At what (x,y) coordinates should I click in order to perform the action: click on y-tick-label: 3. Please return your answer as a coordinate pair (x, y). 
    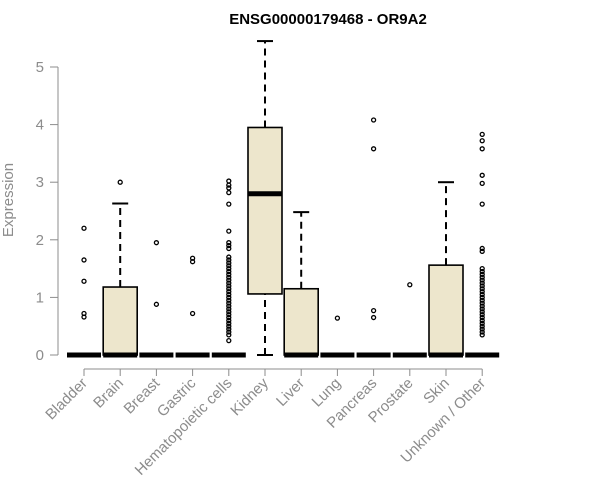
    Looking at the image, I should click on (40, 182).